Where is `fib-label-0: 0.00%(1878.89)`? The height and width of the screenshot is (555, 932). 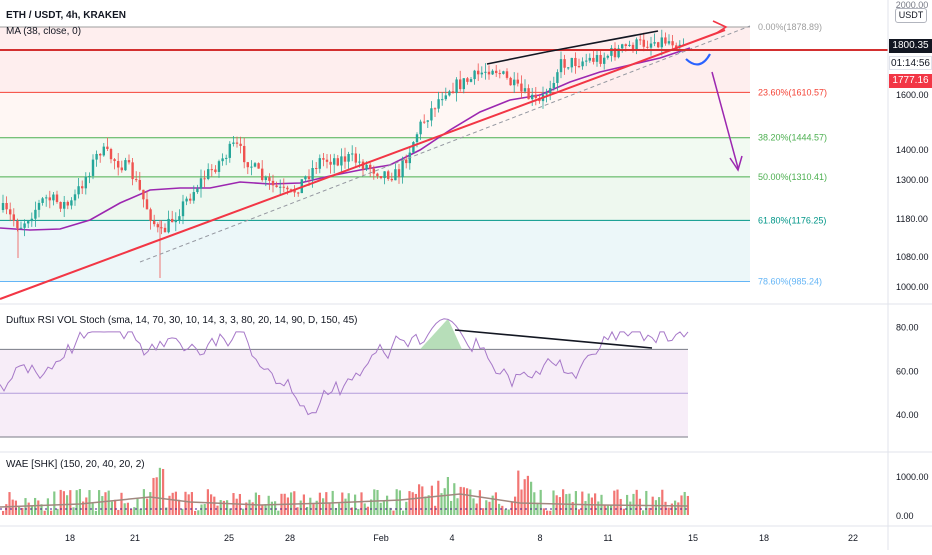
fib-label-0: 0.00%(1878.89) is located at coordinates (790, 27).